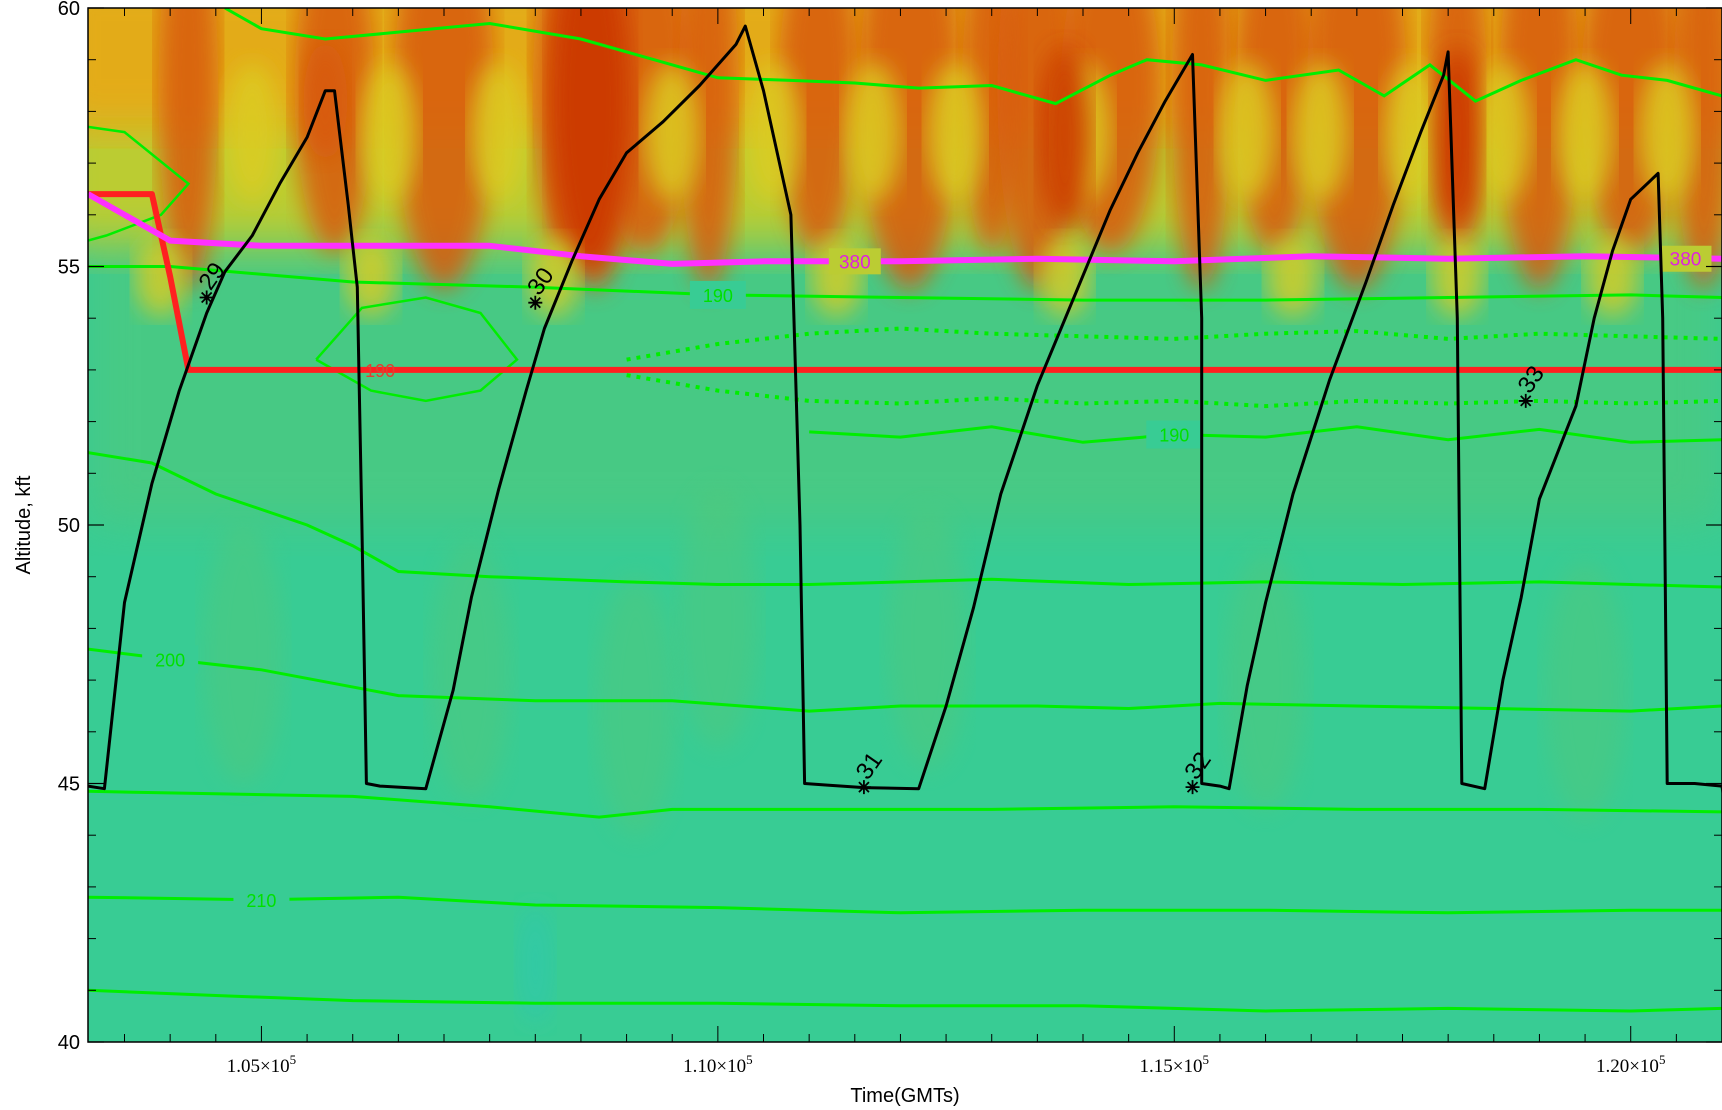 The width and height of the screenshot is (1722, 1110). What do you see at coordinates (535, 964) in the screenshot?
I see `heatmap-cool-spot` at bounding box center [535, 964].